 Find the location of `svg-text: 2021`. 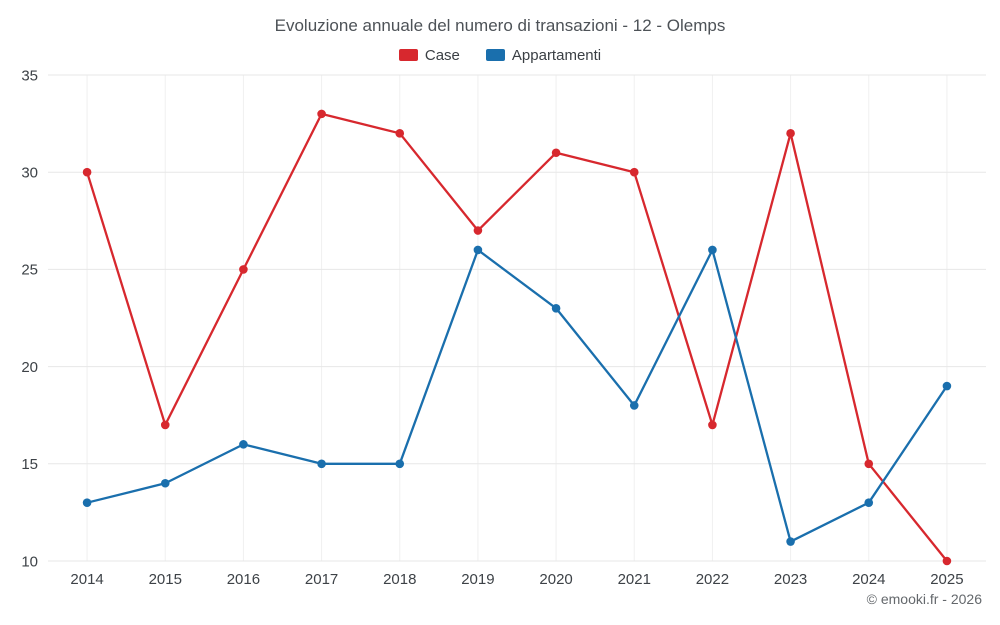

svg-text: 2021 is located at coordinates (634, 579).